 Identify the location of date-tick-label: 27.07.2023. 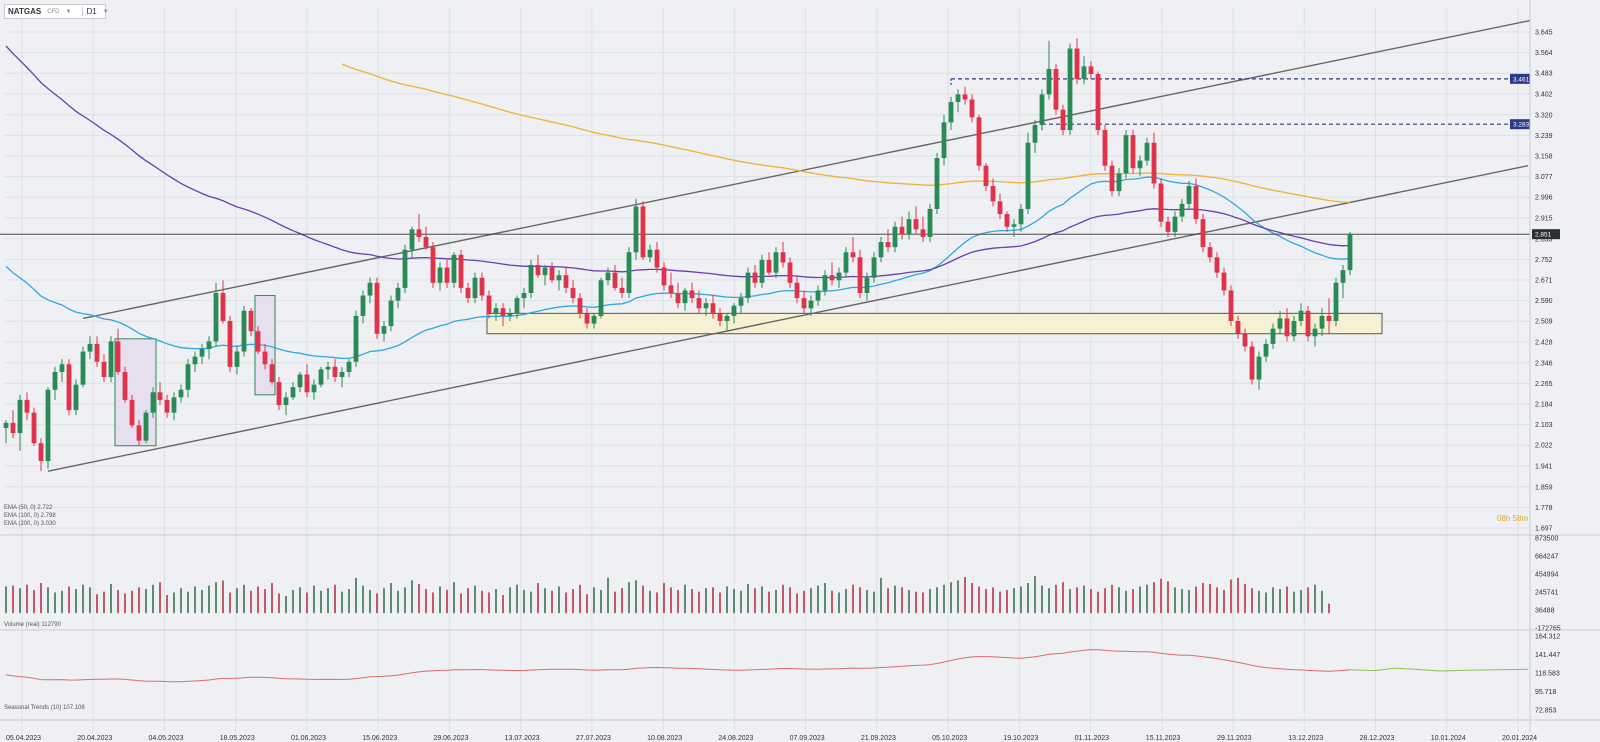
(593, 738).